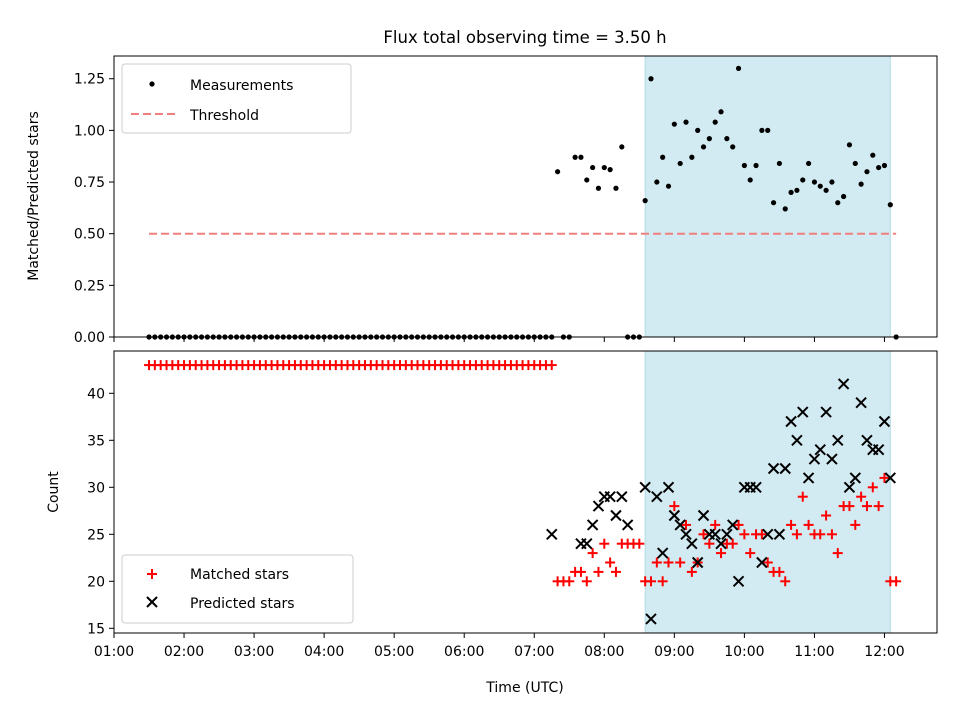  I want to click on x-tick-label: 04:00, so click(324, 652).